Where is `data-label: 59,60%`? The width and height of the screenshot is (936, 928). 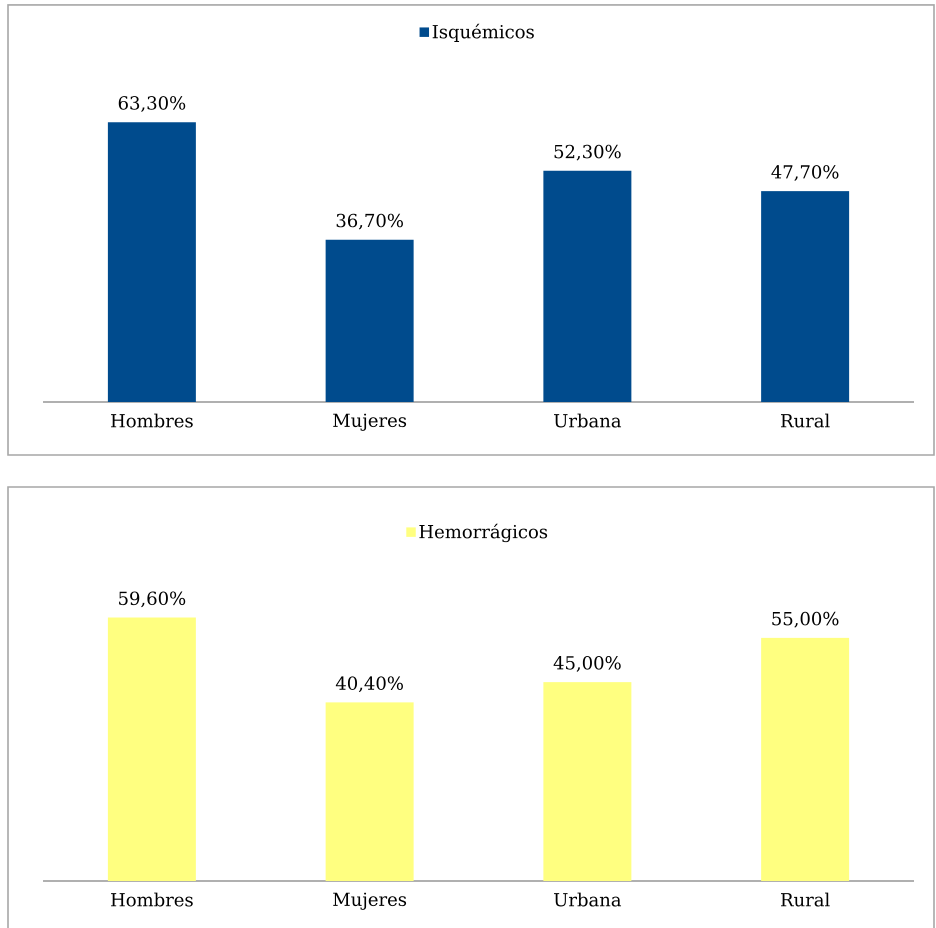 data-label: 59,60% is located at coordinates (152, 599).